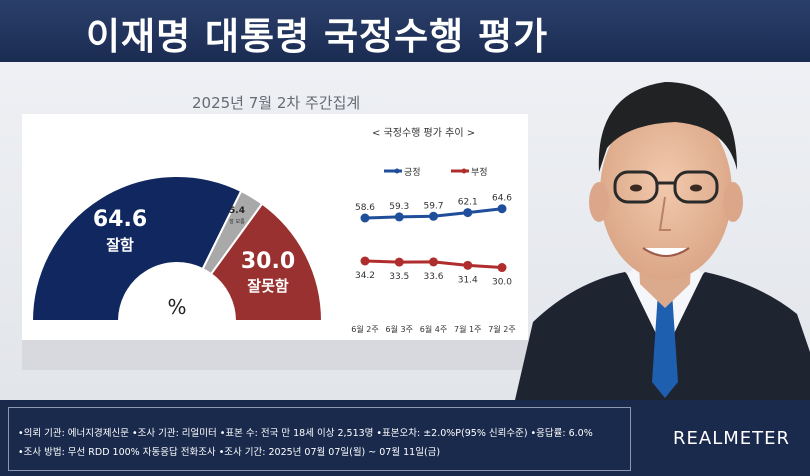 This screenshot has height=476, width=810. Describe the element at coordinates (276, 103) in the screenshot. I see `survey-period-subtitle: 2025년 7월 2차 주간집계` at that location.